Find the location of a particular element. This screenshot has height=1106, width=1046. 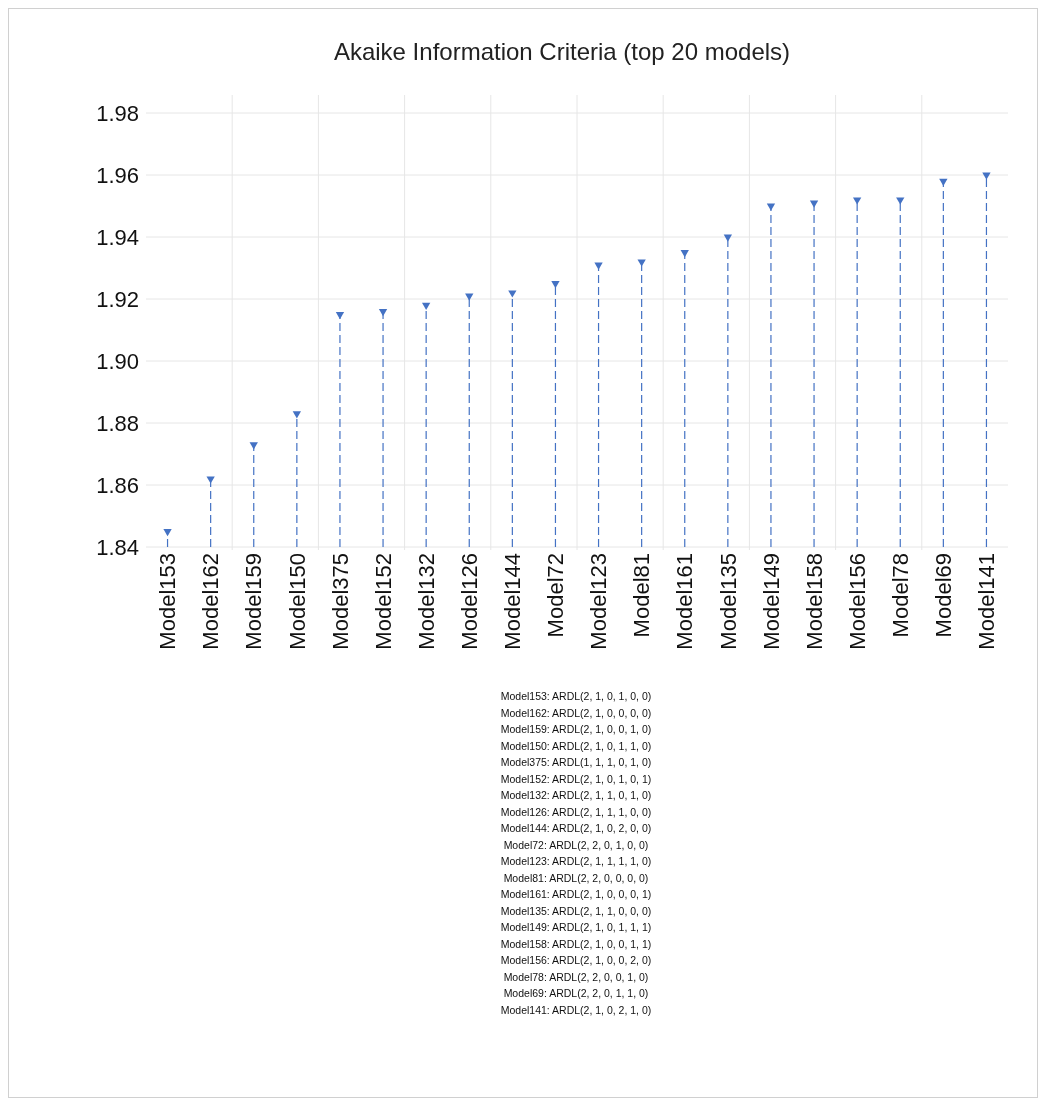

x-tick-label: Model81 is located at coordinates (642, 595).